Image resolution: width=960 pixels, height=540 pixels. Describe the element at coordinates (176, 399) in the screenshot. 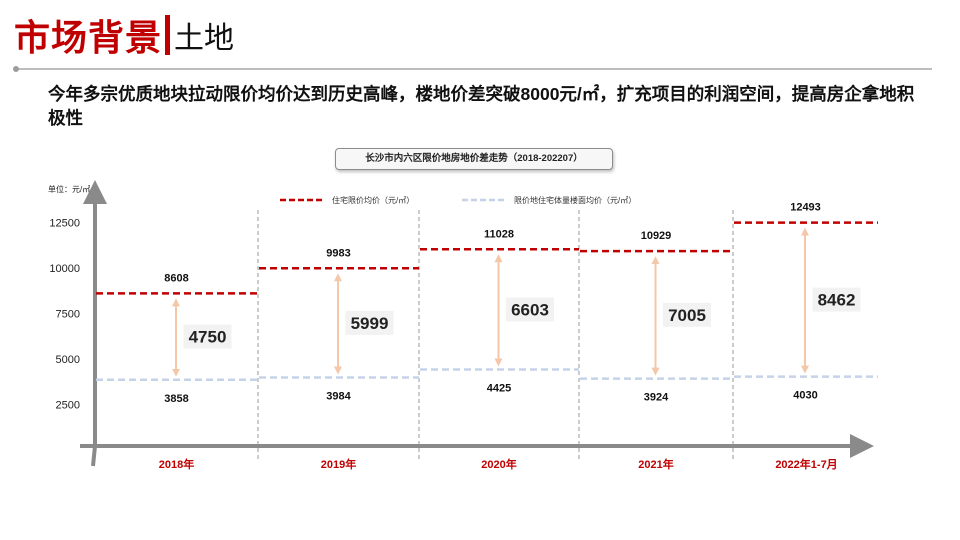

I see `lower-value-label: 3858` at that location.